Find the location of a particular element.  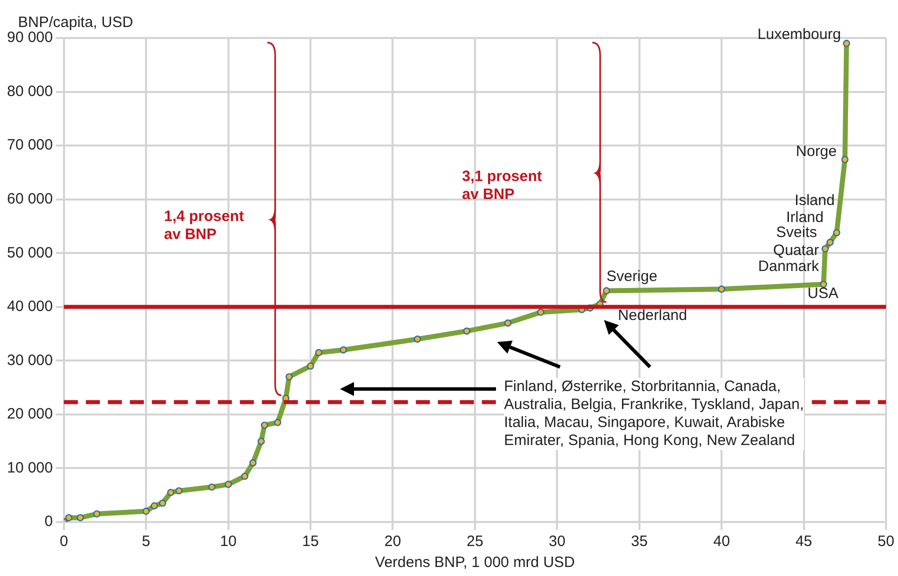

x-tick-label: 15 is located at coordinates (310, 541).